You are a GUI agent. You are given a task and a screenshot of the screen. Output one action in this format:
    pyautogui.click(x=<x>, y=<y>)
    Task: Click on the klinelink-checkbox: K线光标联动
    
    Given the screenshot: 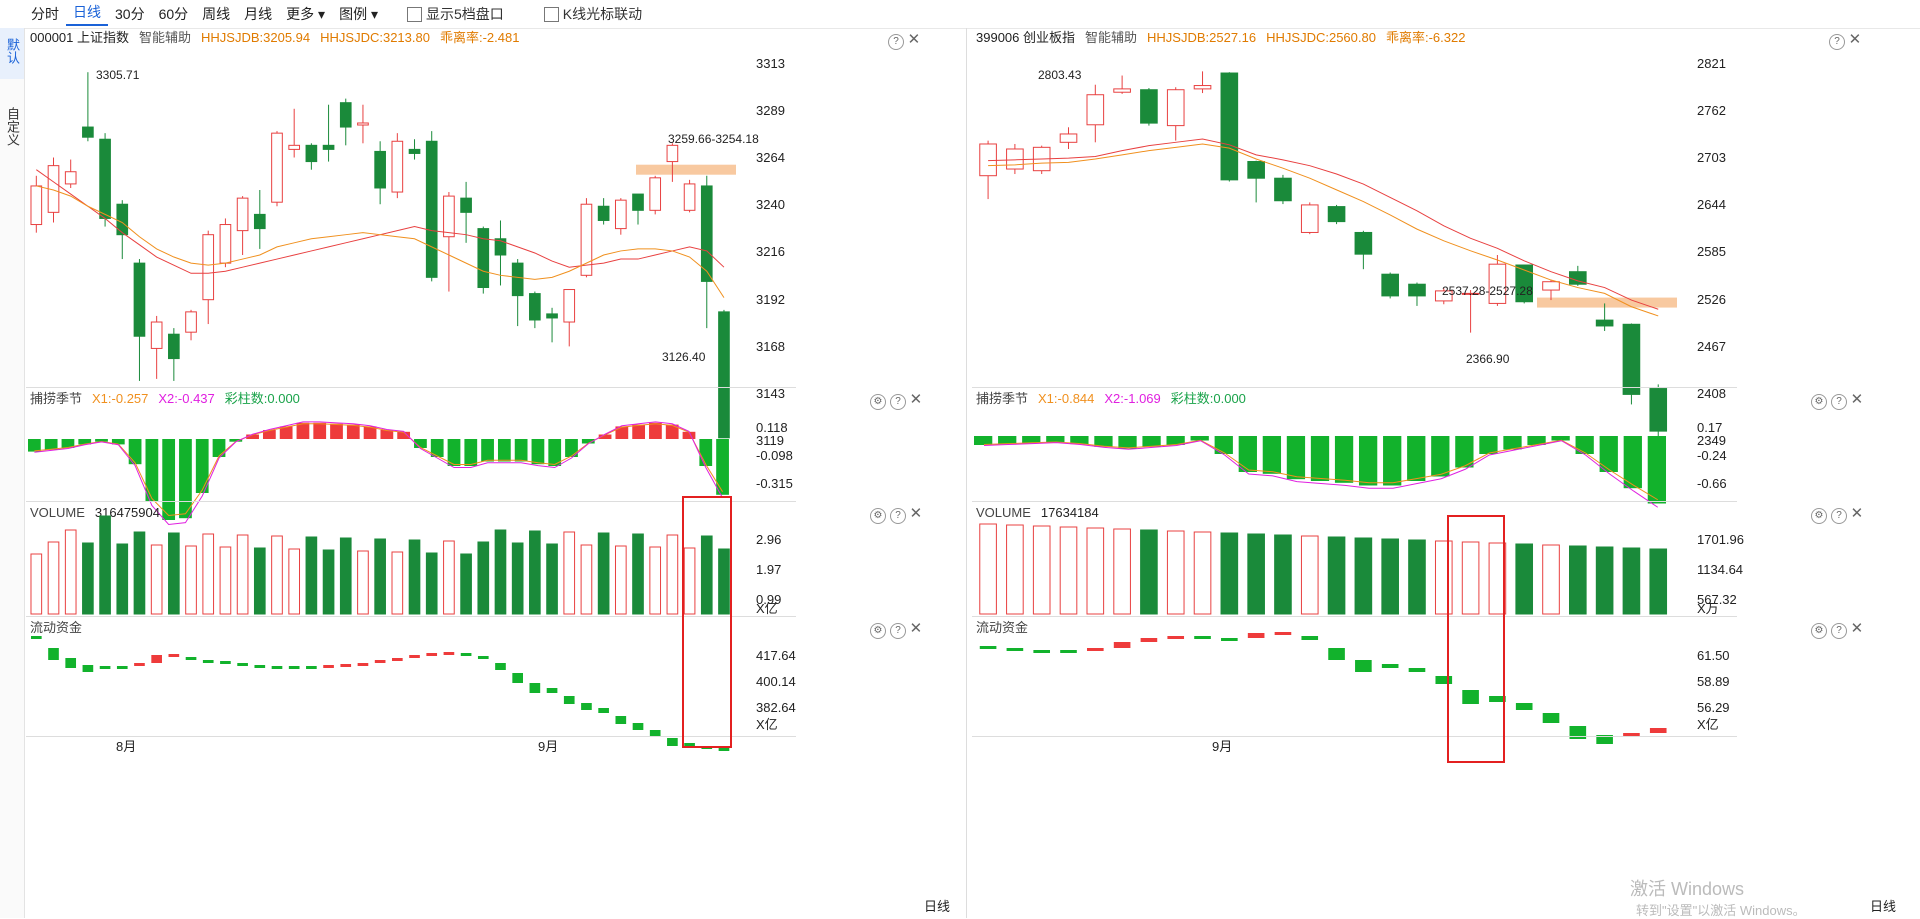 What is the action you would take?
    pyautogui.click(x=592, y=14)
    